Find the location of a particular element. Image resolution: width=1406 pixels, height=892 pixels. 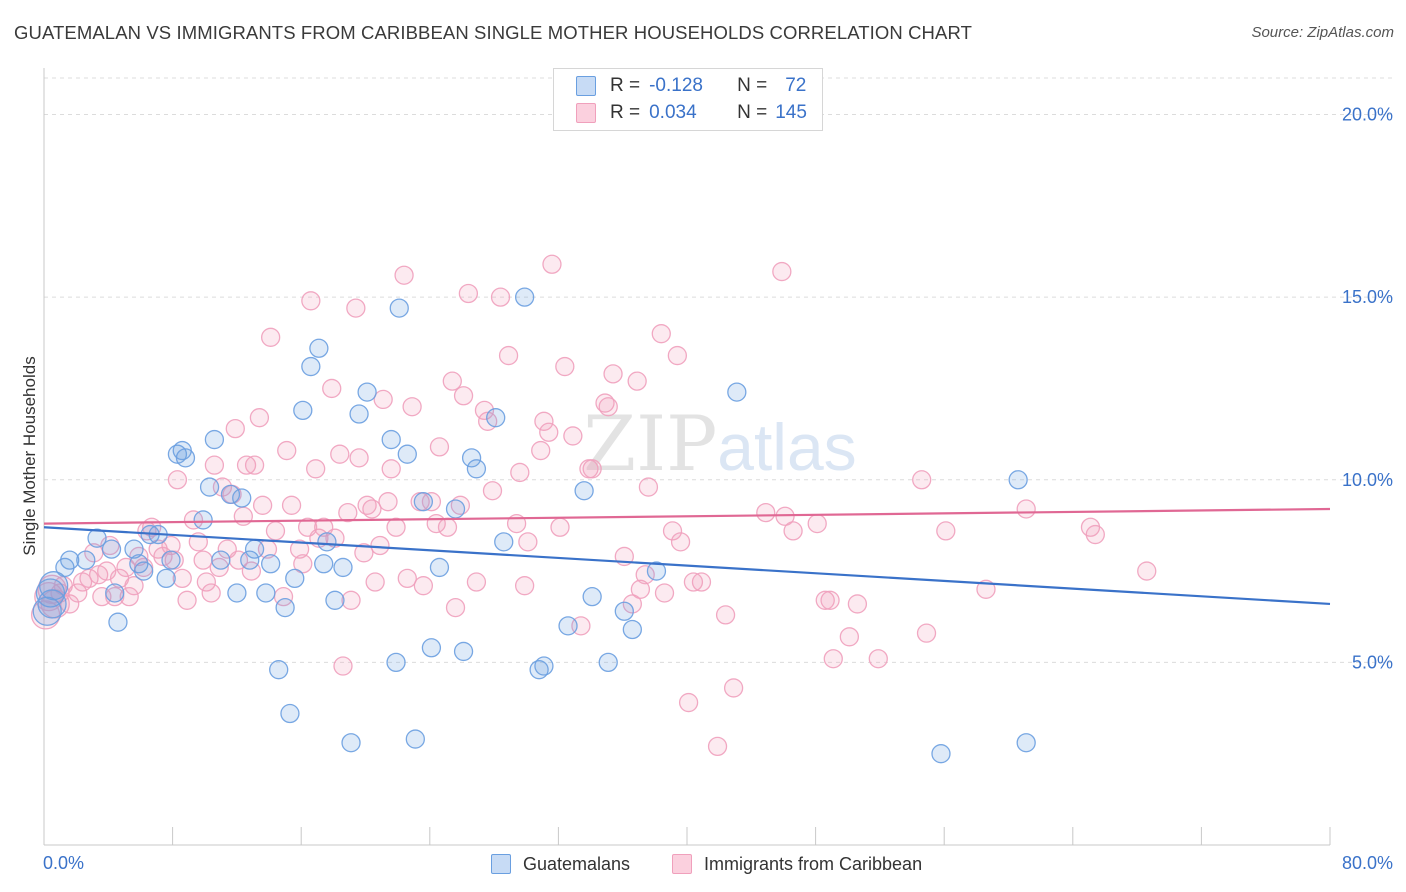

y-tick-label: 15.0% is located at coordinates (1367, 297).